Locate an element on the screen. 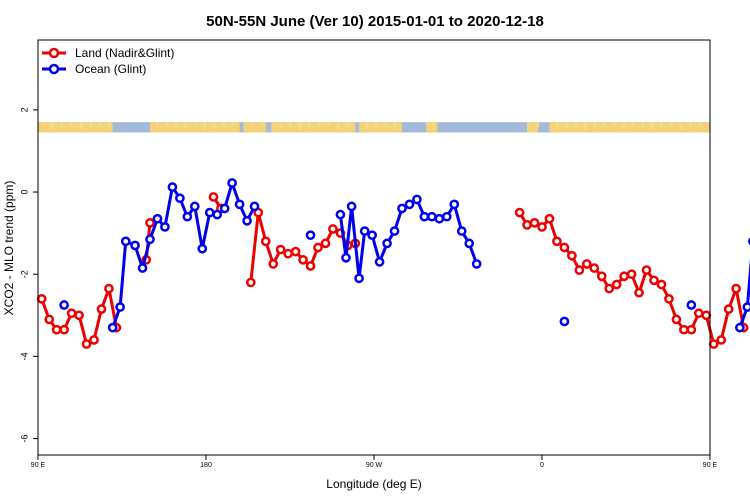  band-land is located at coordinates (374, 127).